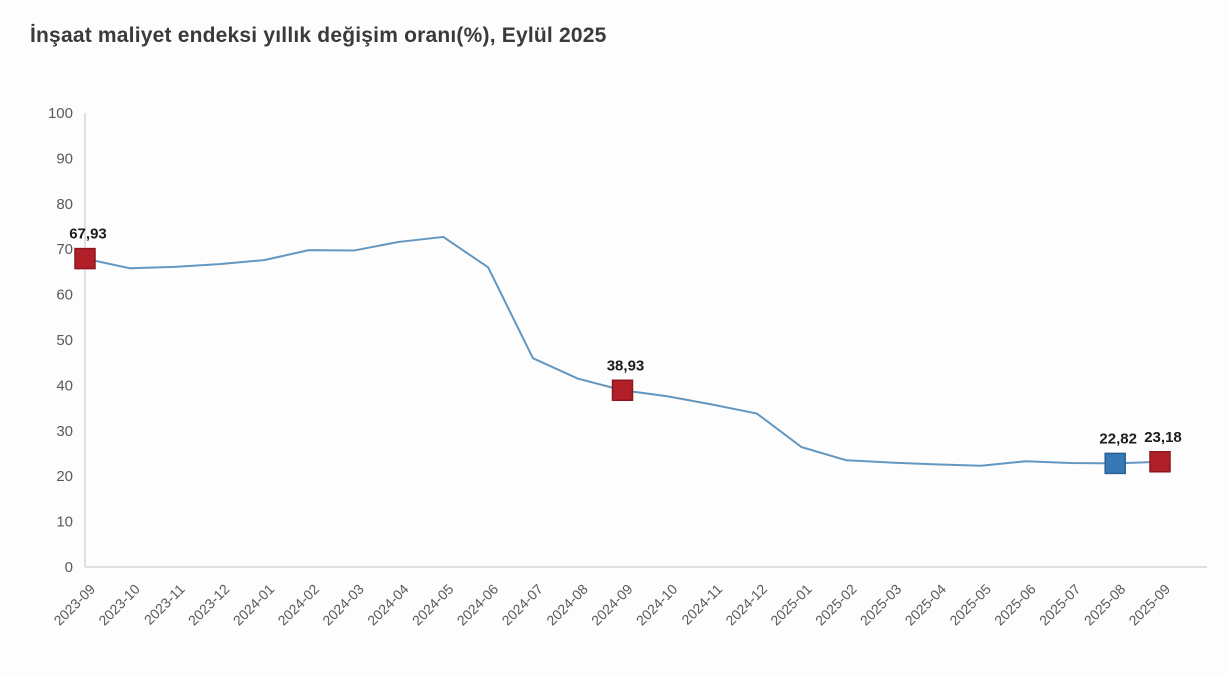 Image resolution: width=1226 pixels, height=675 pixels. What do you see at coordinates (64, 158) in the screenshot?
I see `y-axis-tick-label: 90` at bounding box center [64, 158].